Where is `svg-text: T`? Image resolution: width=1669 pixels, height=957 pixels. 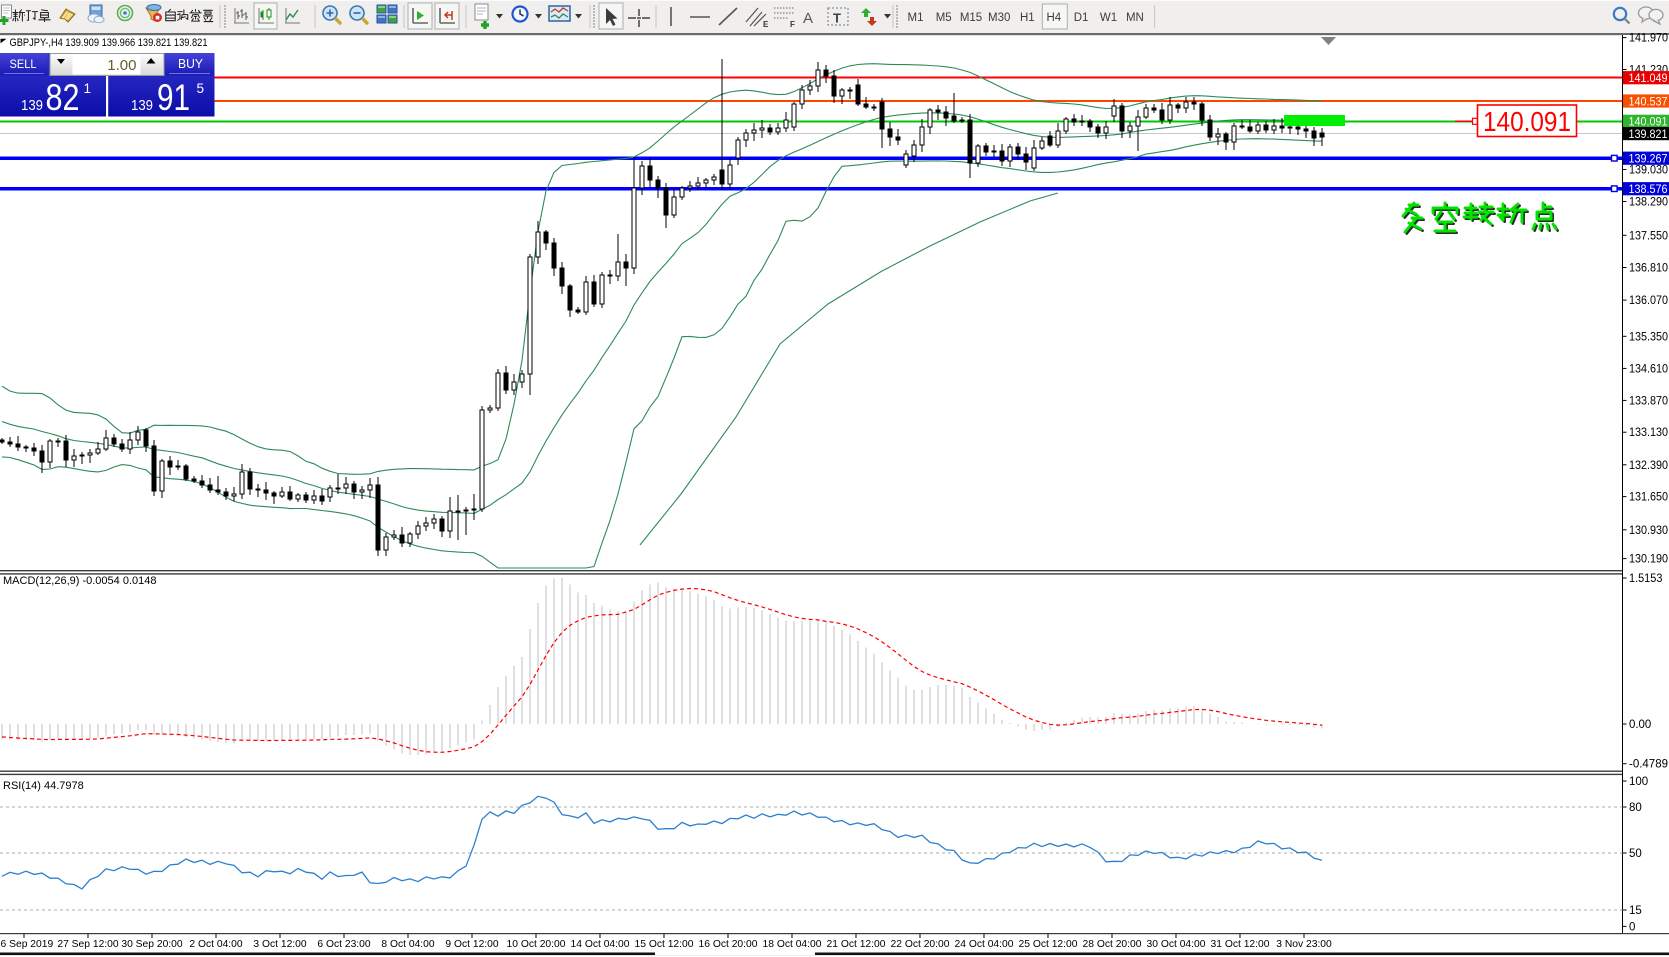
svg-text: T is located at coordinates (837, 18).